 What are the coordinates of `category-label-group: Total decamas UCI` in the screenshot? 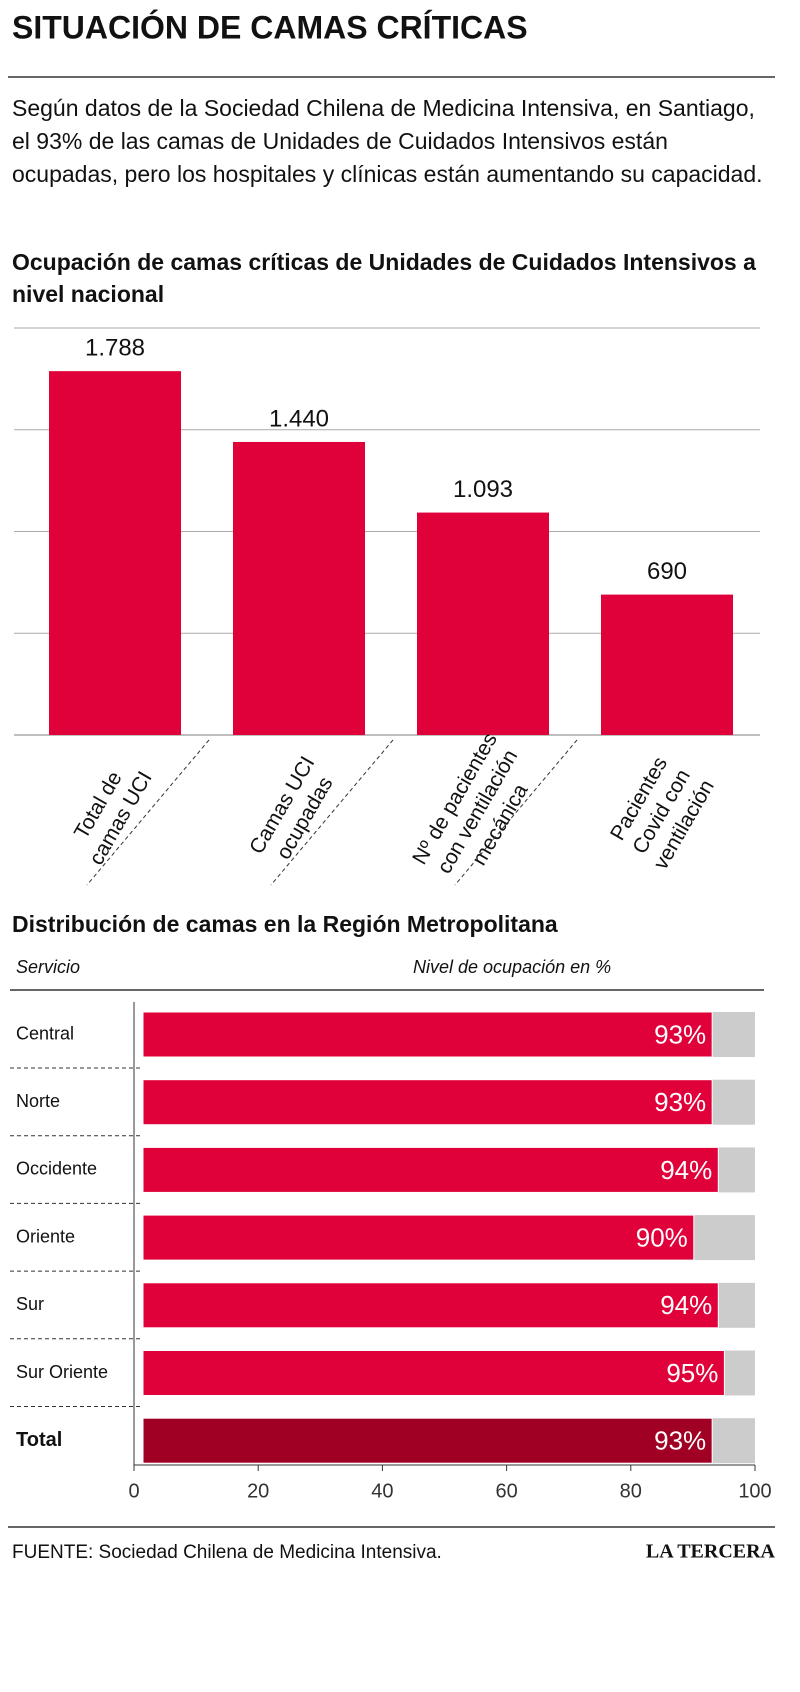 It's located at (109, 811).